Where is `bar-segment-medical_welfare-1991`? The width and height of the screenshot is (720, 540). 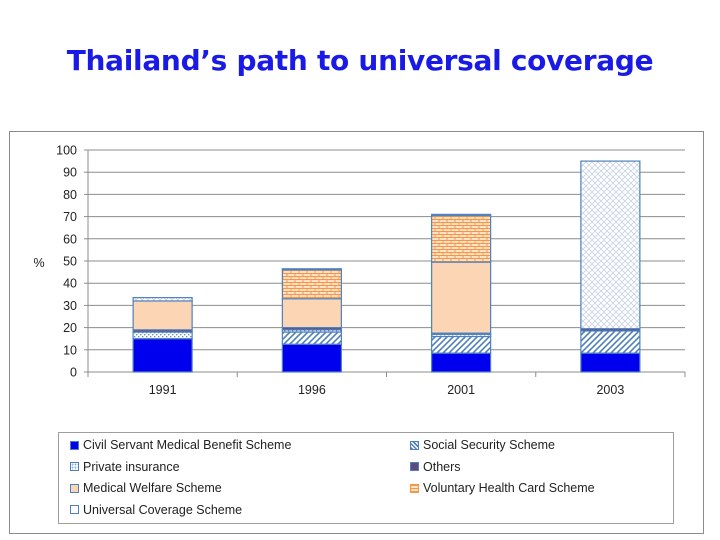 bar-segment-medical_welfare-1991 is located at coordinates (162, 315).